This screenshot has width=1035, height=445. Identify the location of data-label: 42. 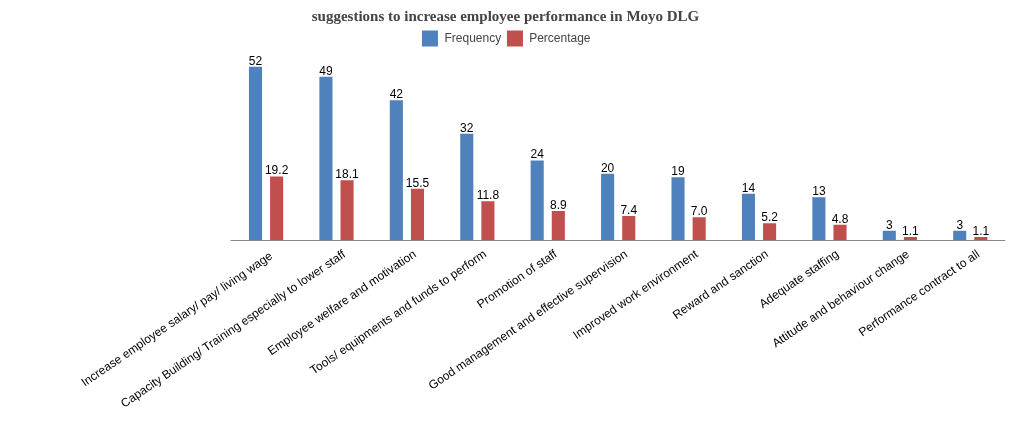
(396, 94).